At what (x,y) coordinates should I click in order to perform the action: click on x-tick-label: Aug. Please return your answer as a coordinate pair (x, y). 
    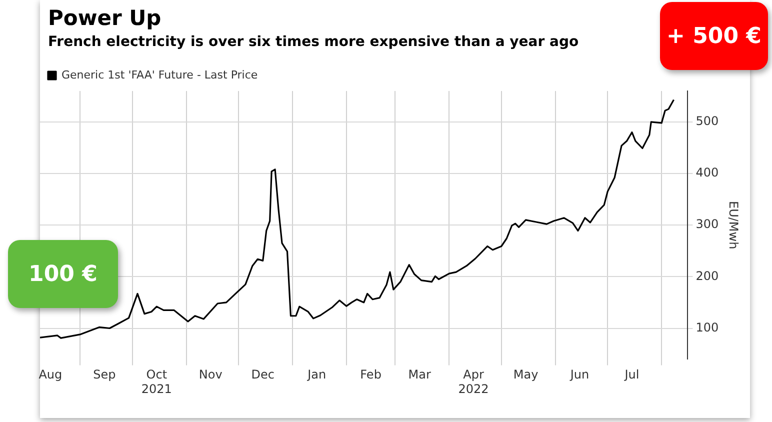
    Looking at the image, I should click on (50, 375).